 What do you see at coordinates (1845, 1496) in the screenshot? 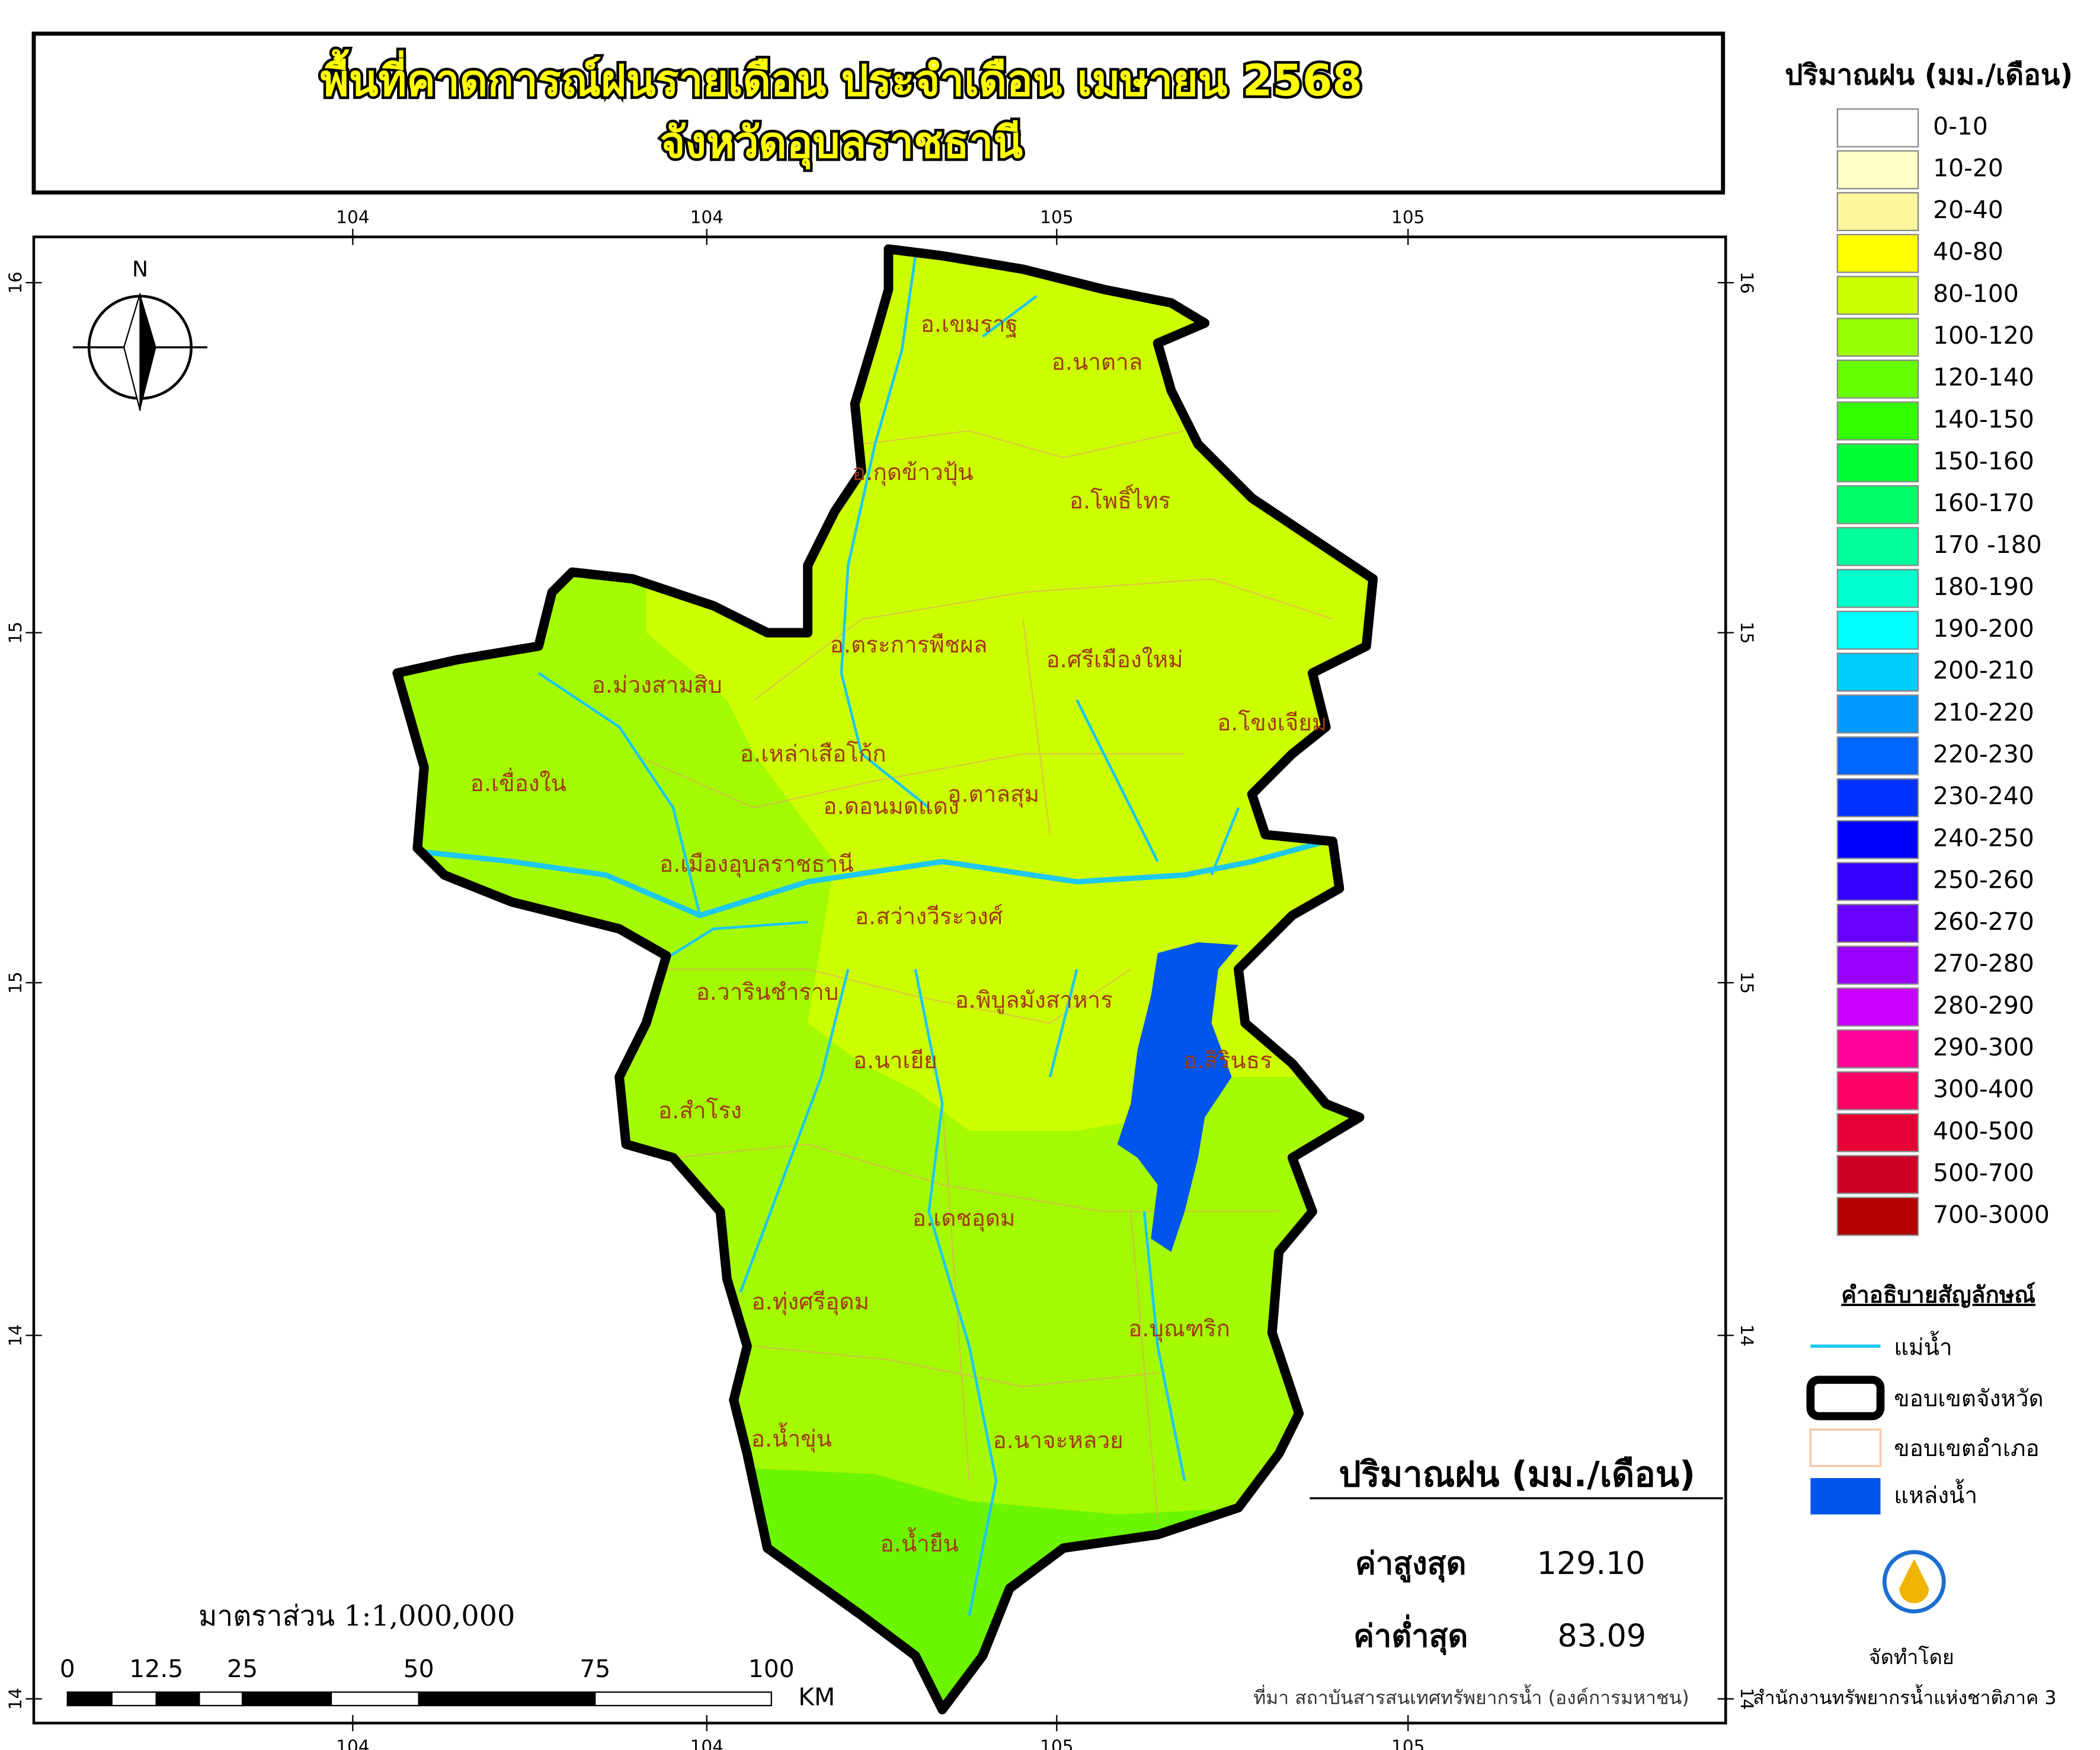
I see `water-symbol` at bounding box center [1845, 1496].